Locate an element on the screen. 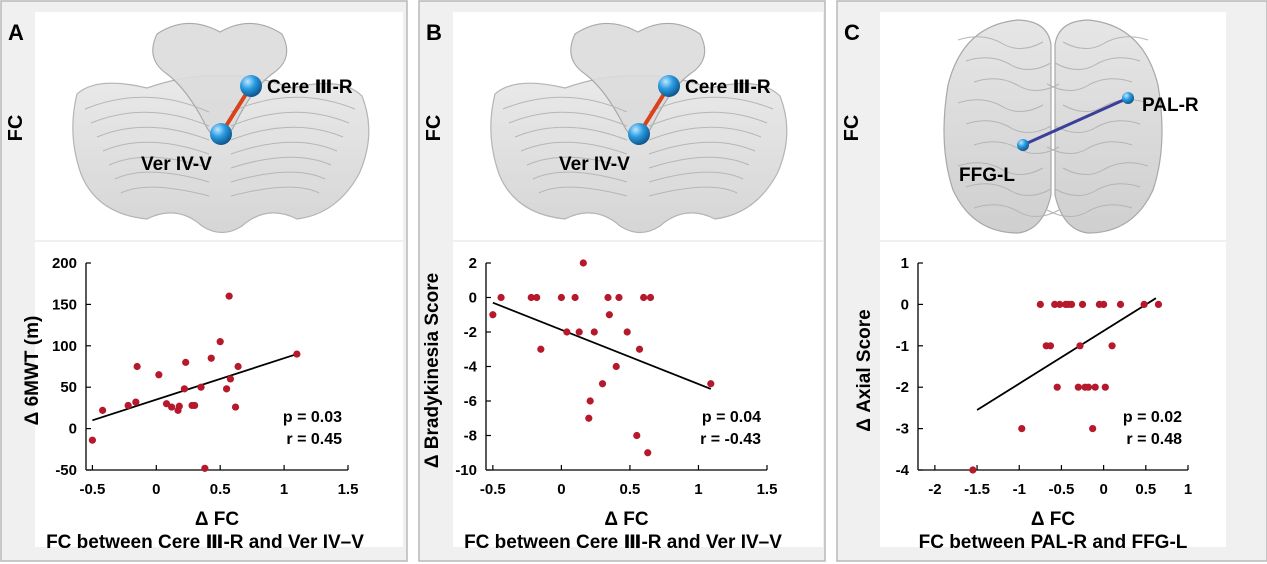 The width and height of the screenshot is (1267, 564). annotation-r: r = 0.45 is located at coordinates (314, 439).